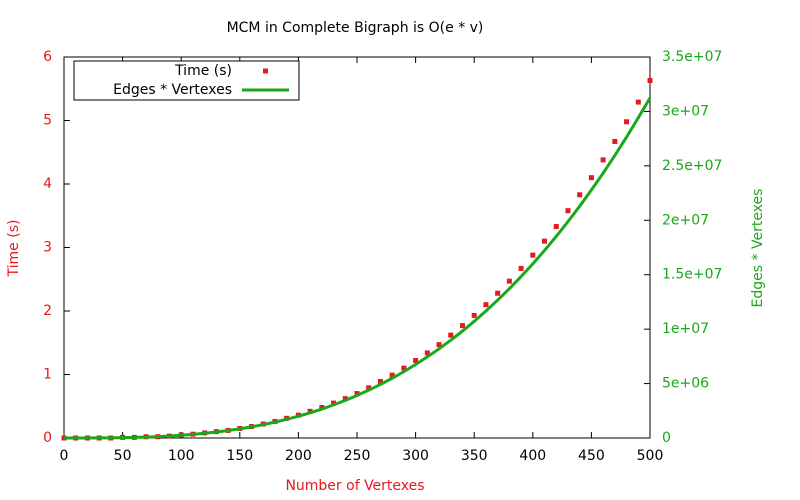 This screenshot has height=500, width=800. What do you see at coordinates (47, 375) in the screenshot?
I see `y-tick-label: 1` at bounding box center [47, 375].